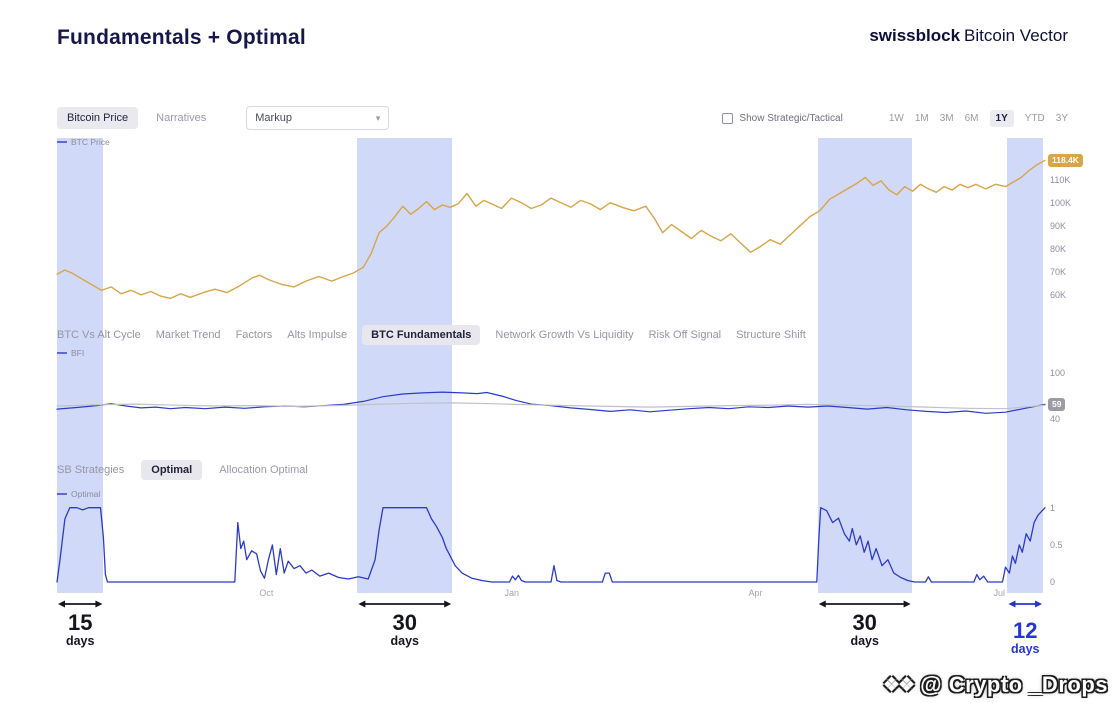 The image size is (1120, 703). I want to click on tab-risk-off-signal: Risk Off Signal, so click(685, 335).